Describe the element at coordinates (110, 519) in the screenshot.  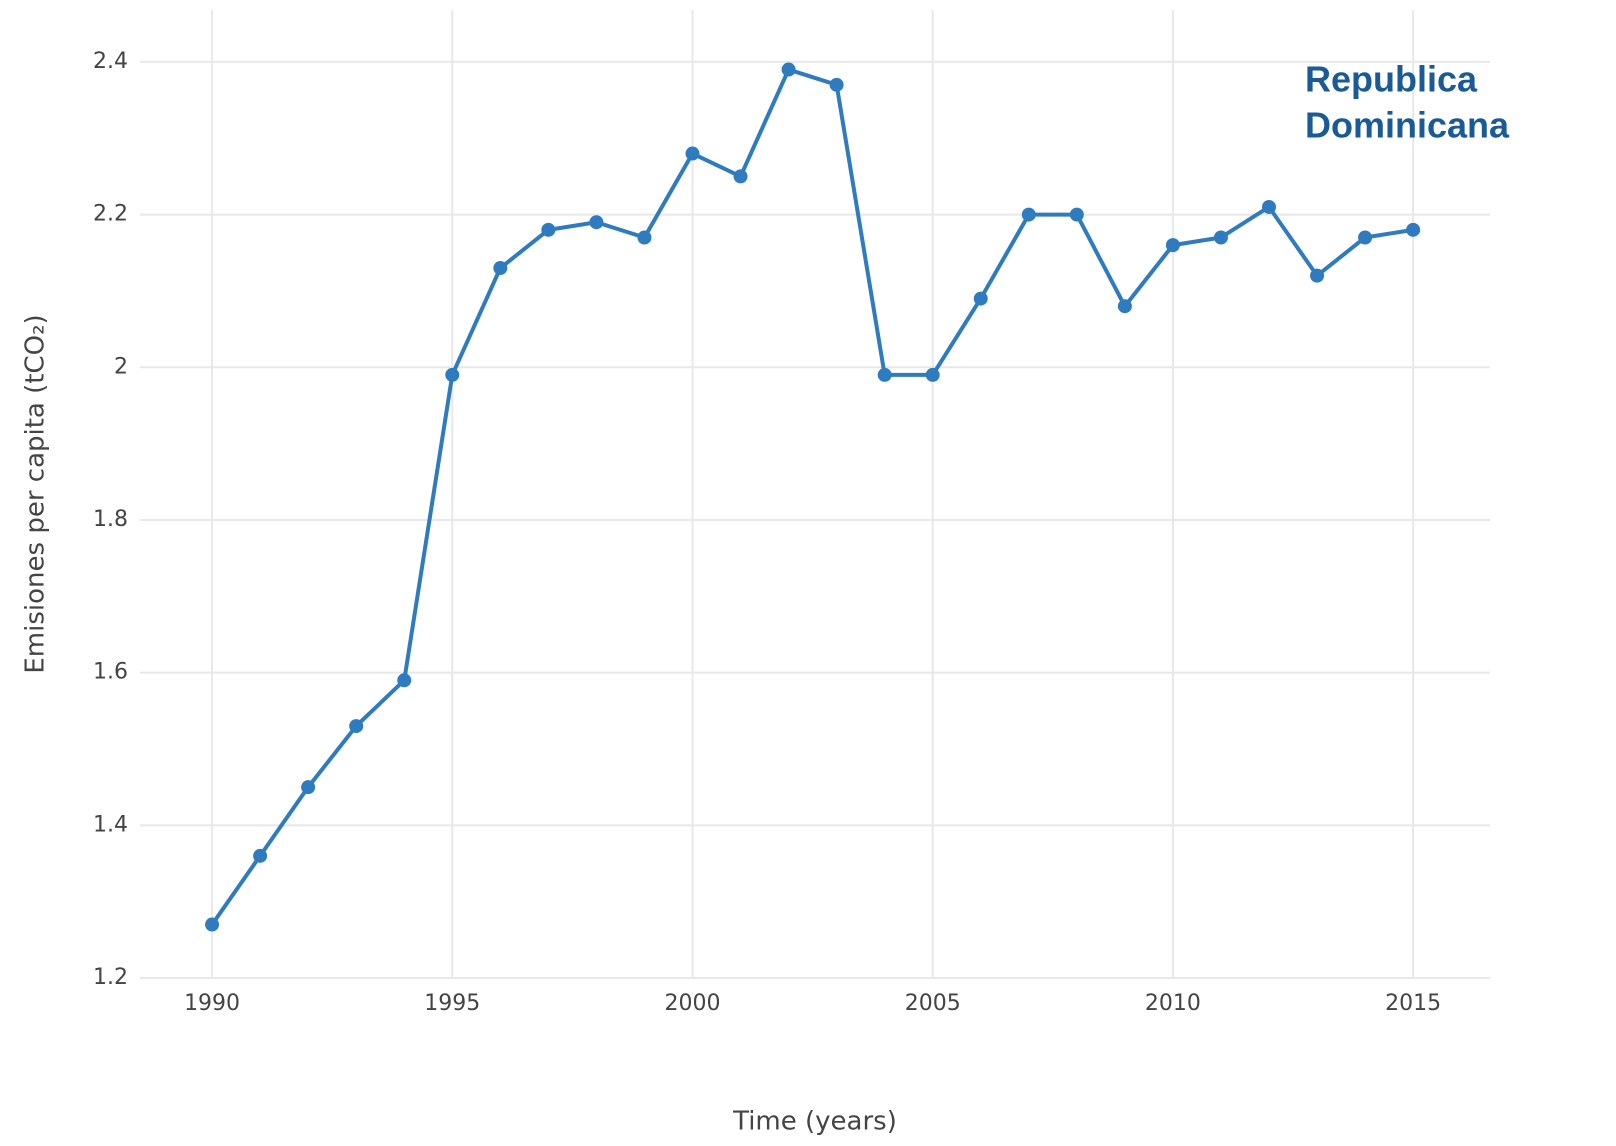
I see `y-tick-label: 1.8` at that location.